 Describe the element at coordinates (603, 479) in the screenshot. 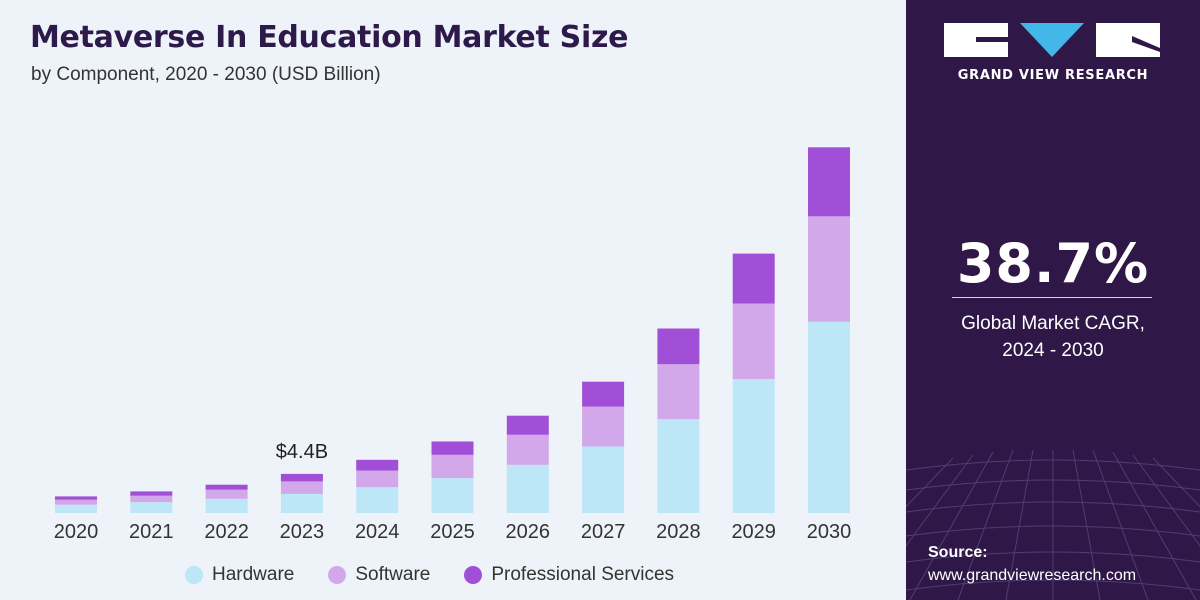

I see `bar-hardware-2027` at that location.